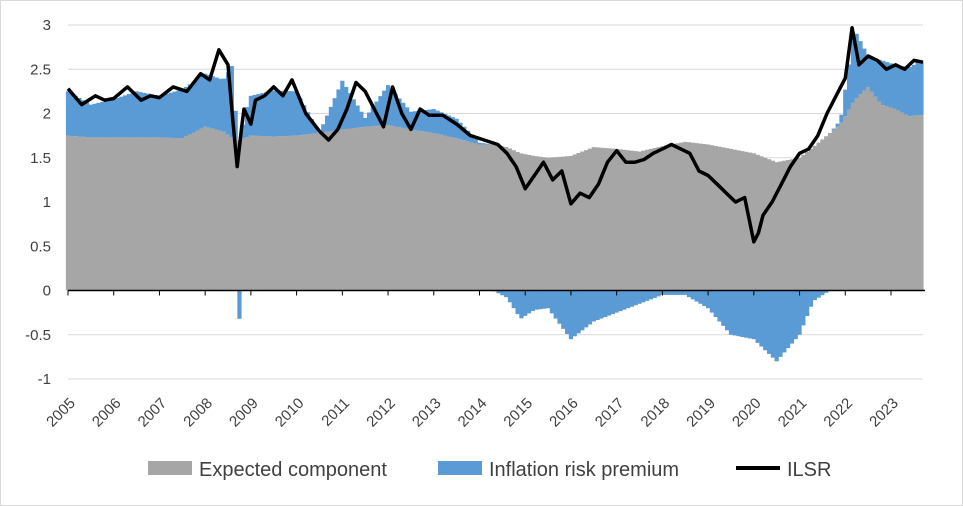  Describe the element at coordinates (701, 413) in the screenshot. I see `x-tick-label: 2019` at that location.